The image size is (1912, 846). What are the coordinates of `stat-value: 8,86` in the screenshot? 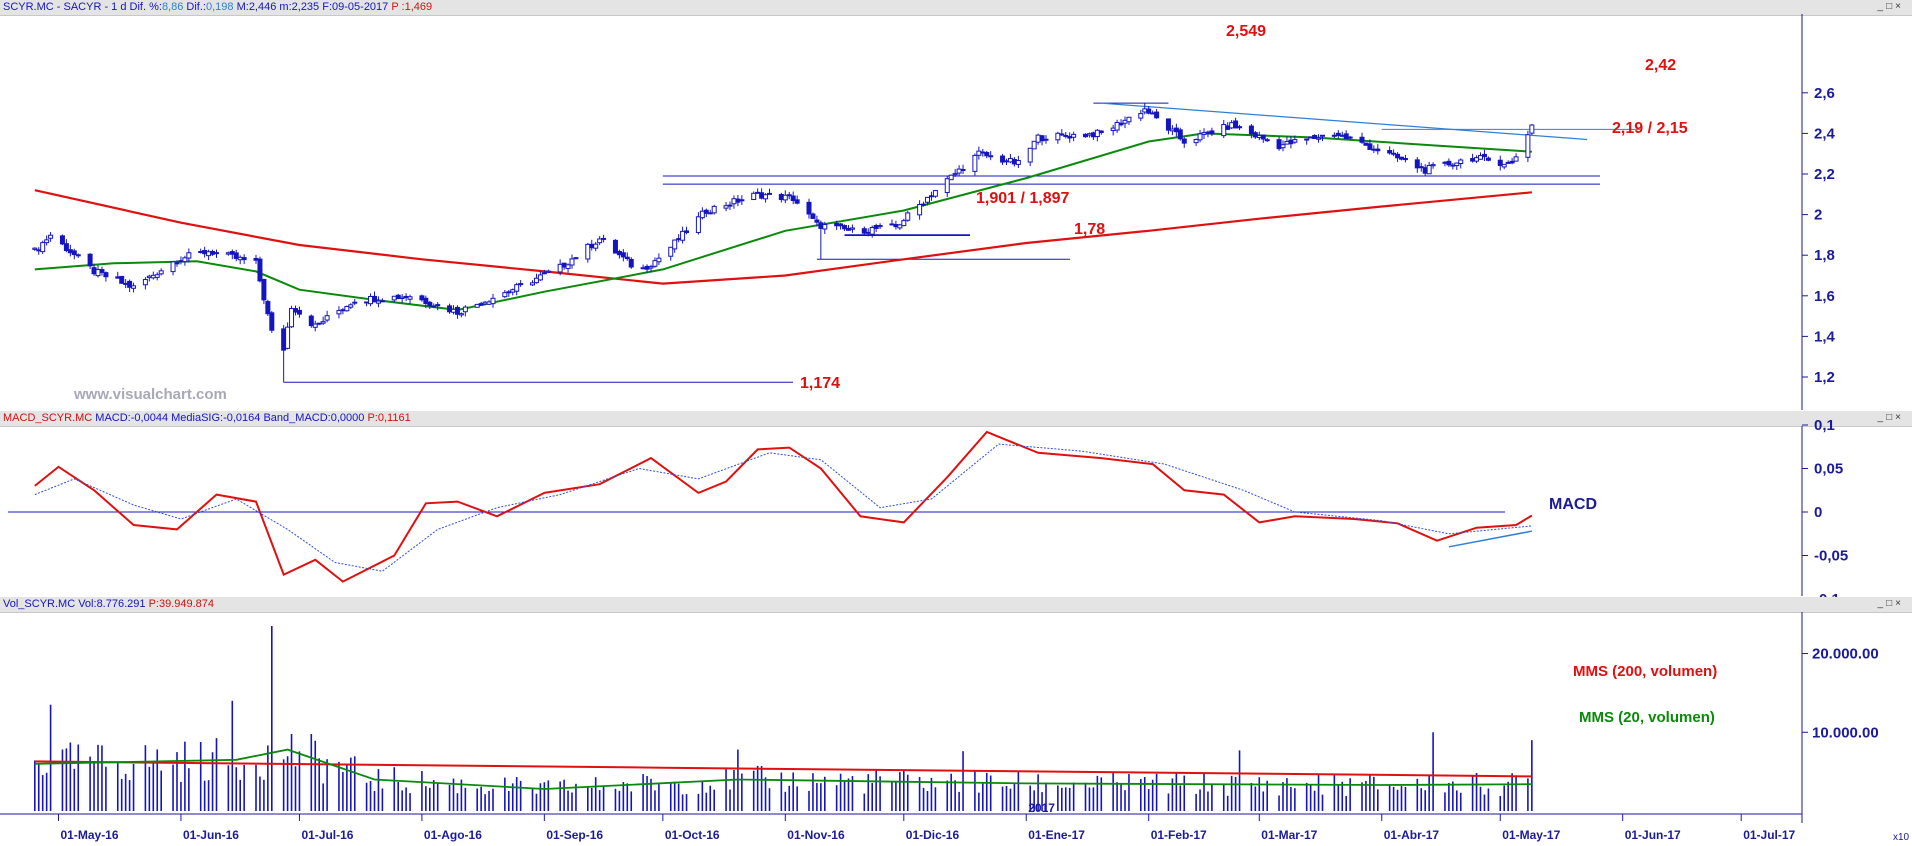 It's located at (172, 7).